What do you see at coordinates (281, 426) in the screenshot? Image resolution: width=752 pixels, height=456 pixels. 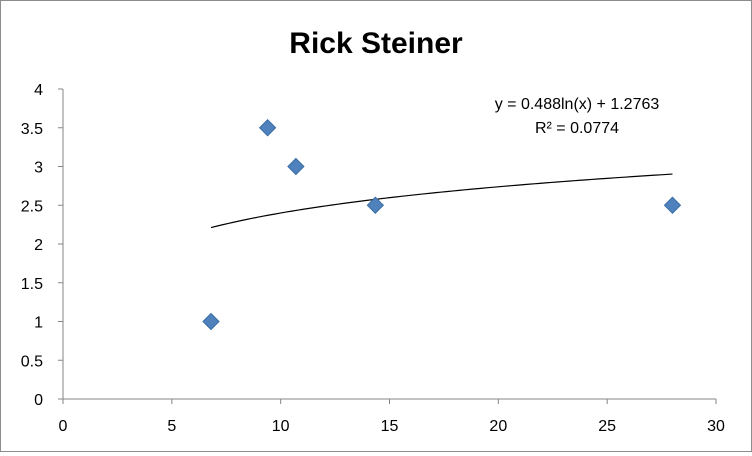 I see `x-tick-label: 10` at bounding box center [281, 426].